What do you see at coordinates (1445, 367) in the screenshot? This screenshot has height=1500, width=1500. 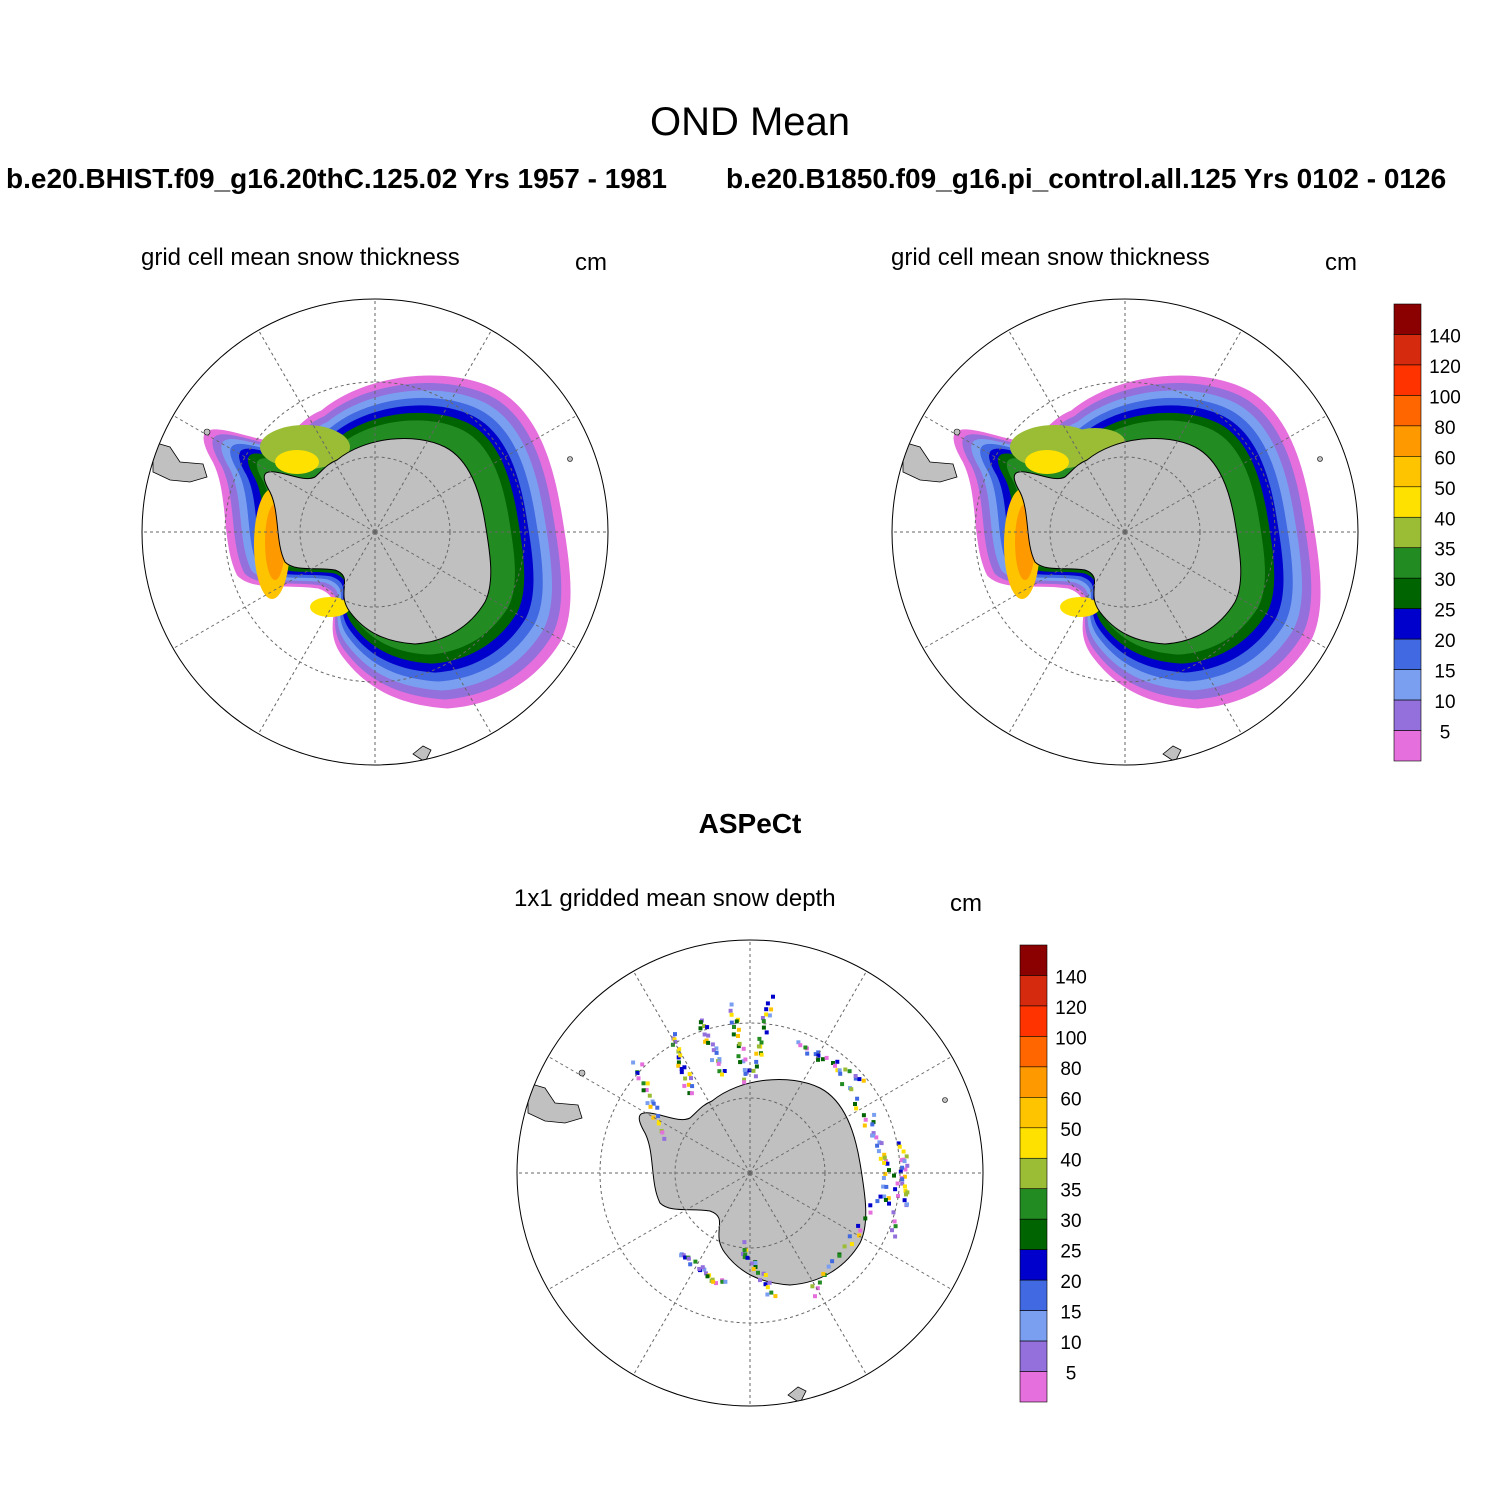 I see `colorbar-tick-label: 120` at bounding box center [1445, 367].